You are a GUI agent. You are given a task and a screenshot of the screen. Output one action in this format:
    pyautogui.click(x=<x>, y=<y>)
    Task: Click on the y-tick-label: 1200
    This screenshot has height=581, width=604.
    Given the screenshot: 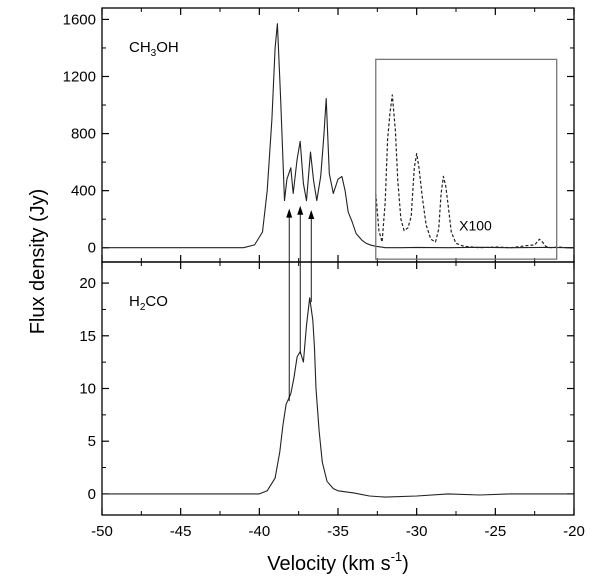 What is the action you would take?
    pyautogui.click(x=79, y=76)
    